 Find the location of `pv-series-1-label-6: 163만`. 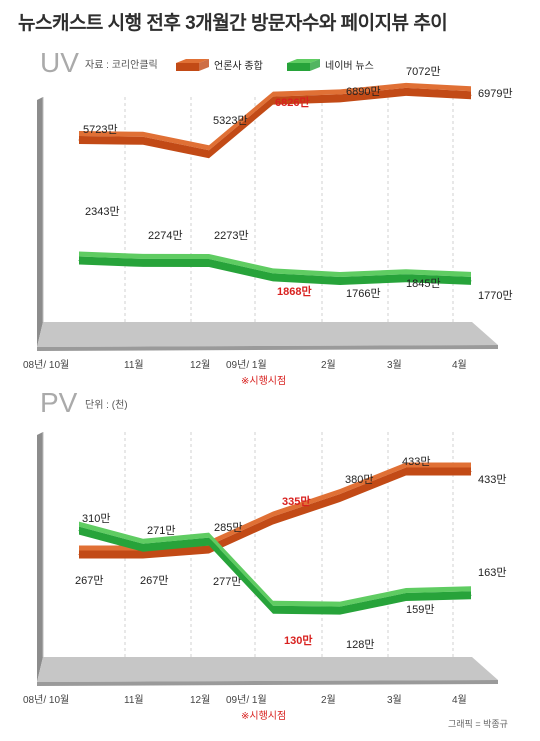

pv-series-1-label-6: 163만 is located at coordinates (492, 572).